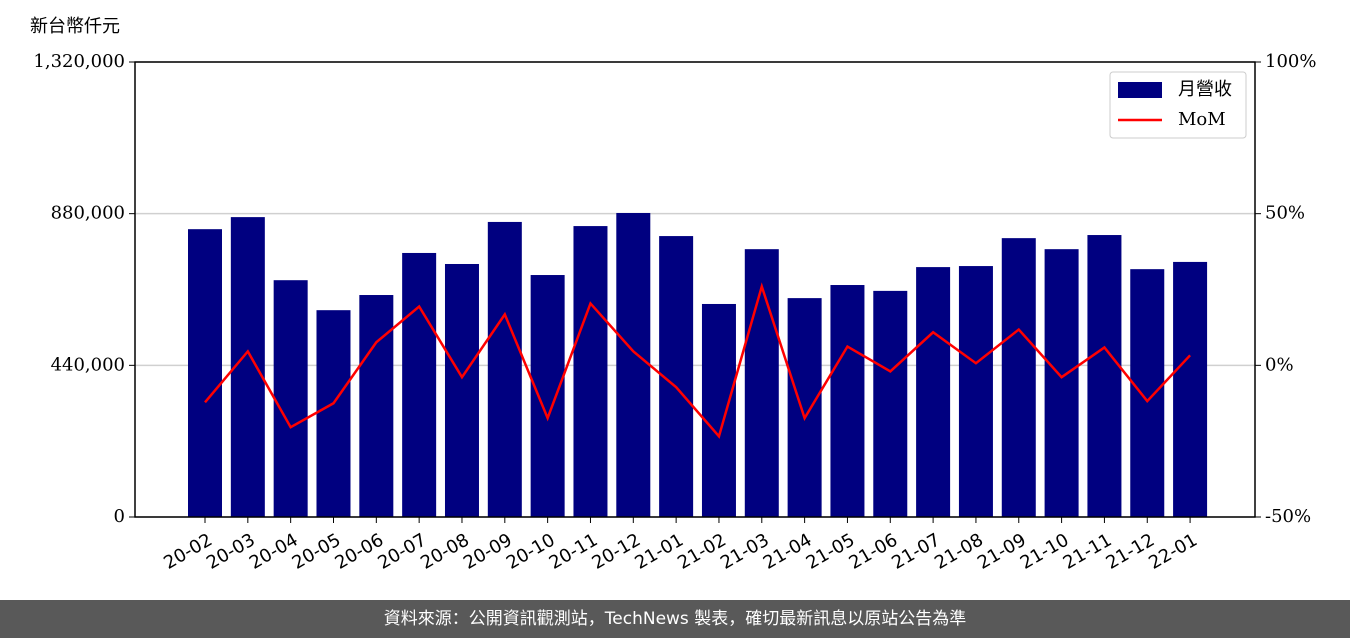 This screenshot has width=1350, height=638. What do you see at coordinates (1202, 119) in the screenshot?
I see `legend-label: MoM` at bounding box center [1202, 119].